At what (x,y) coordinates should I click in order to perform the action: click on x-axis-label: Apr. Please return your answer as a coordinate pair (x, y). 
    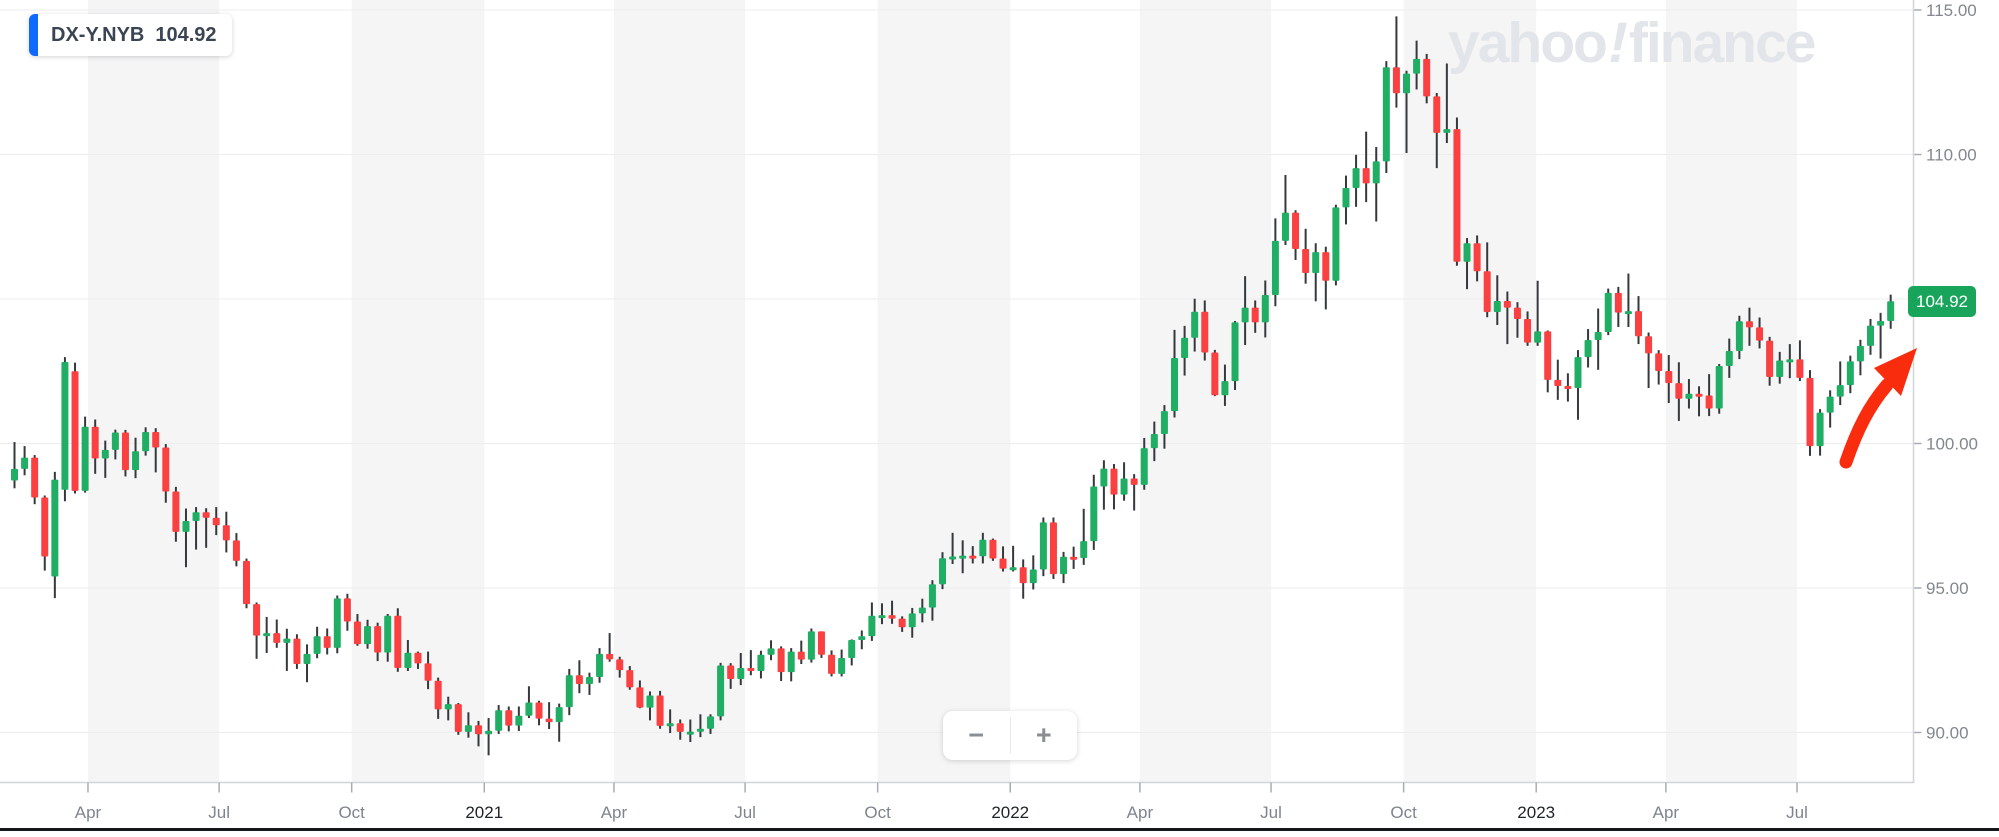
    Looking at the image, I should click on (614, 812).